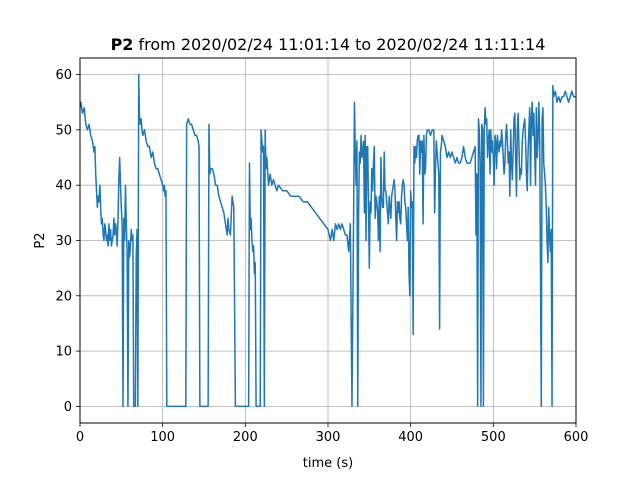 The width and height of the screenshot is (640, 480). Describe the element at coordinates (68, 407) in the screenshot. I see `y-tick-label: 0` at that location.